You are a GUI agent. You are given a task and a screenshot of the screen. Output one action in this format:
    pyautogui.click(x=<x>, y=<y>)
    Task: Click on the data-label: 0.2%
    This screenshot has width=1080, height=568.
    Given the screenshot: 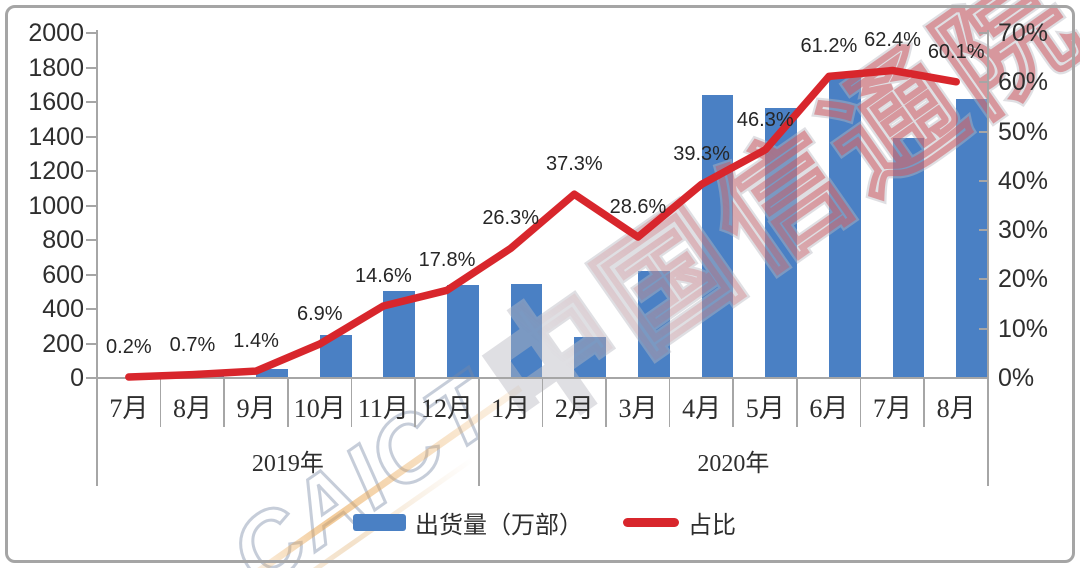 What is the action you would take?
    pyautogui.click(x=129, y=347)
    